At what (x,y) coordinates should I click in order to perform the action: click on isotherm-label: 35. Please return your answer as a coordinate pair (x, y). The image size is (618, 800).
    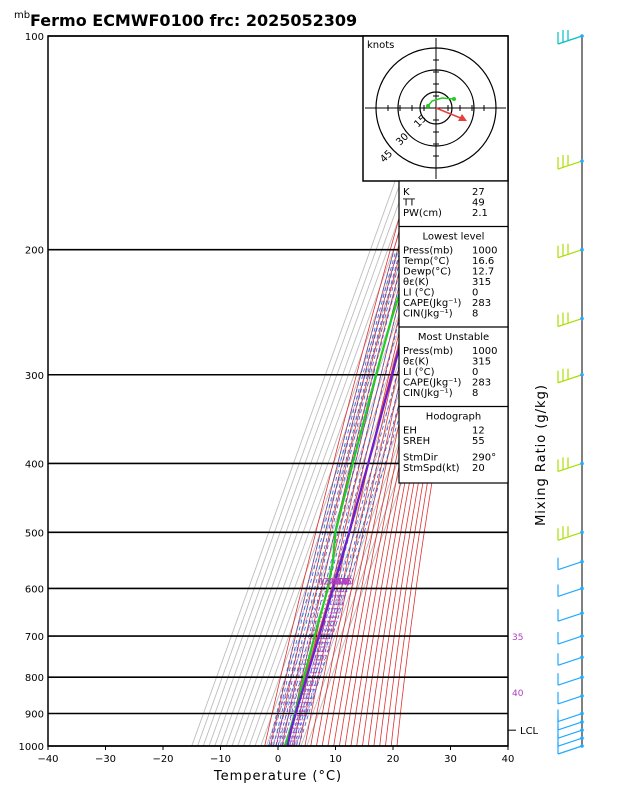
    Looking at the image, I should click on (517, 638).